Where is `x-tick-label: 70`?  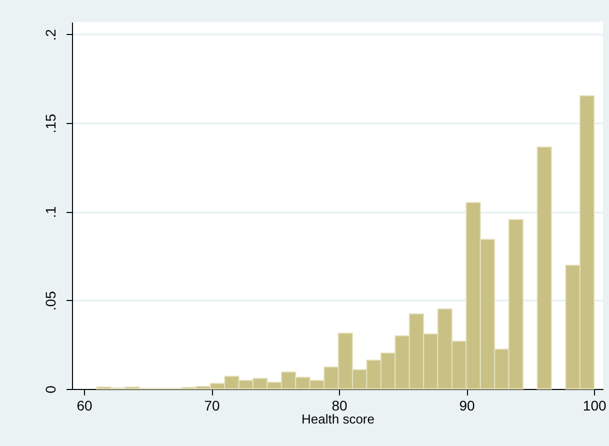
x-tick-label: 70 is located at coordinates (212, 406).